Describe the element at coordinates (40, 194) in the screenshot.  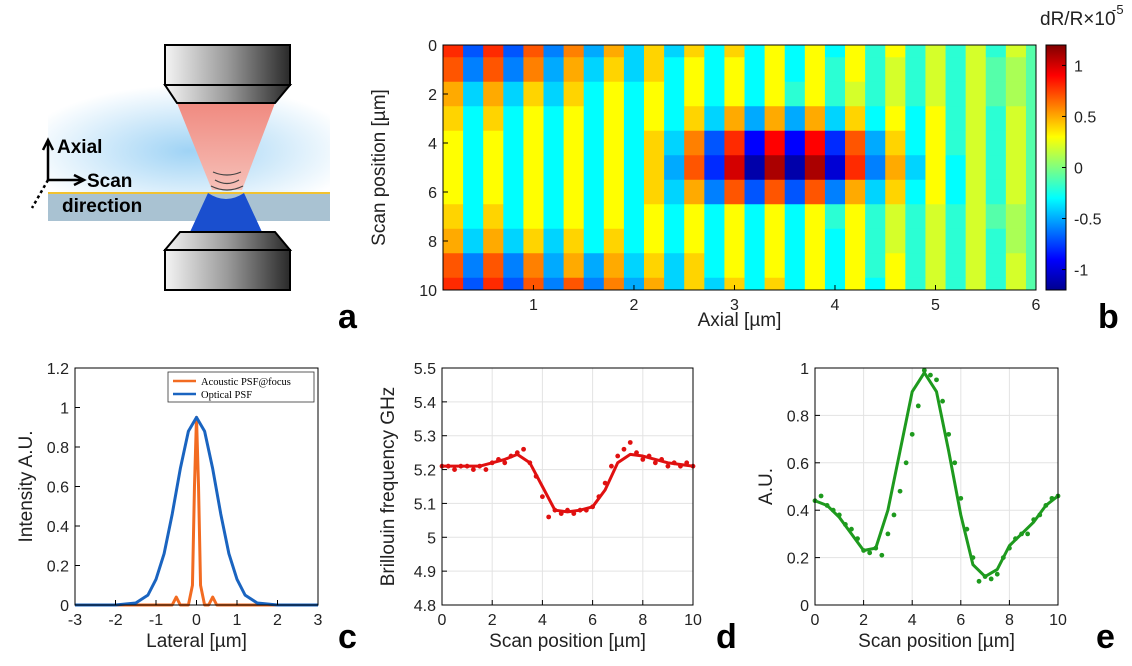
I see `depth-arrow` at that location.